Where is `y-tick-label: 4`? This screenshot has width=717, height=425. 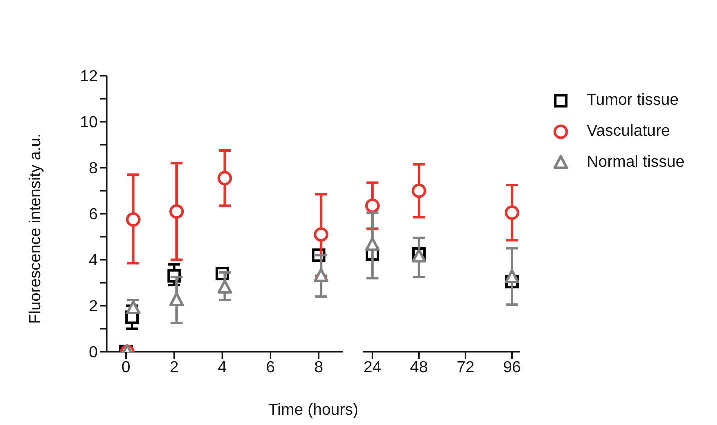
y-tick-label: 4 is located at coordinates (93, 261).